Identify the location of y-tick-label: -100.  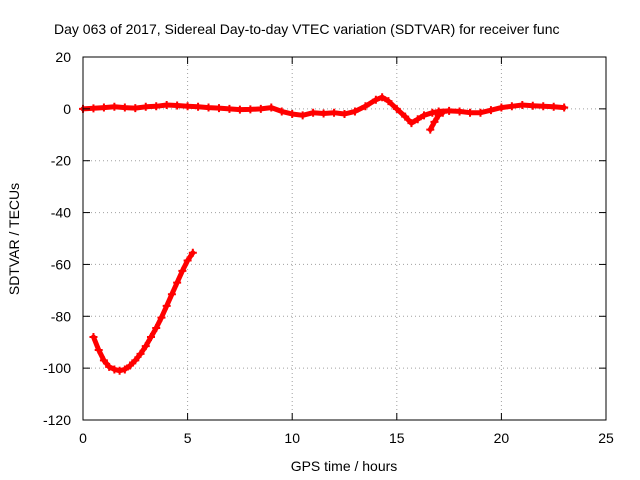
(57, 368).